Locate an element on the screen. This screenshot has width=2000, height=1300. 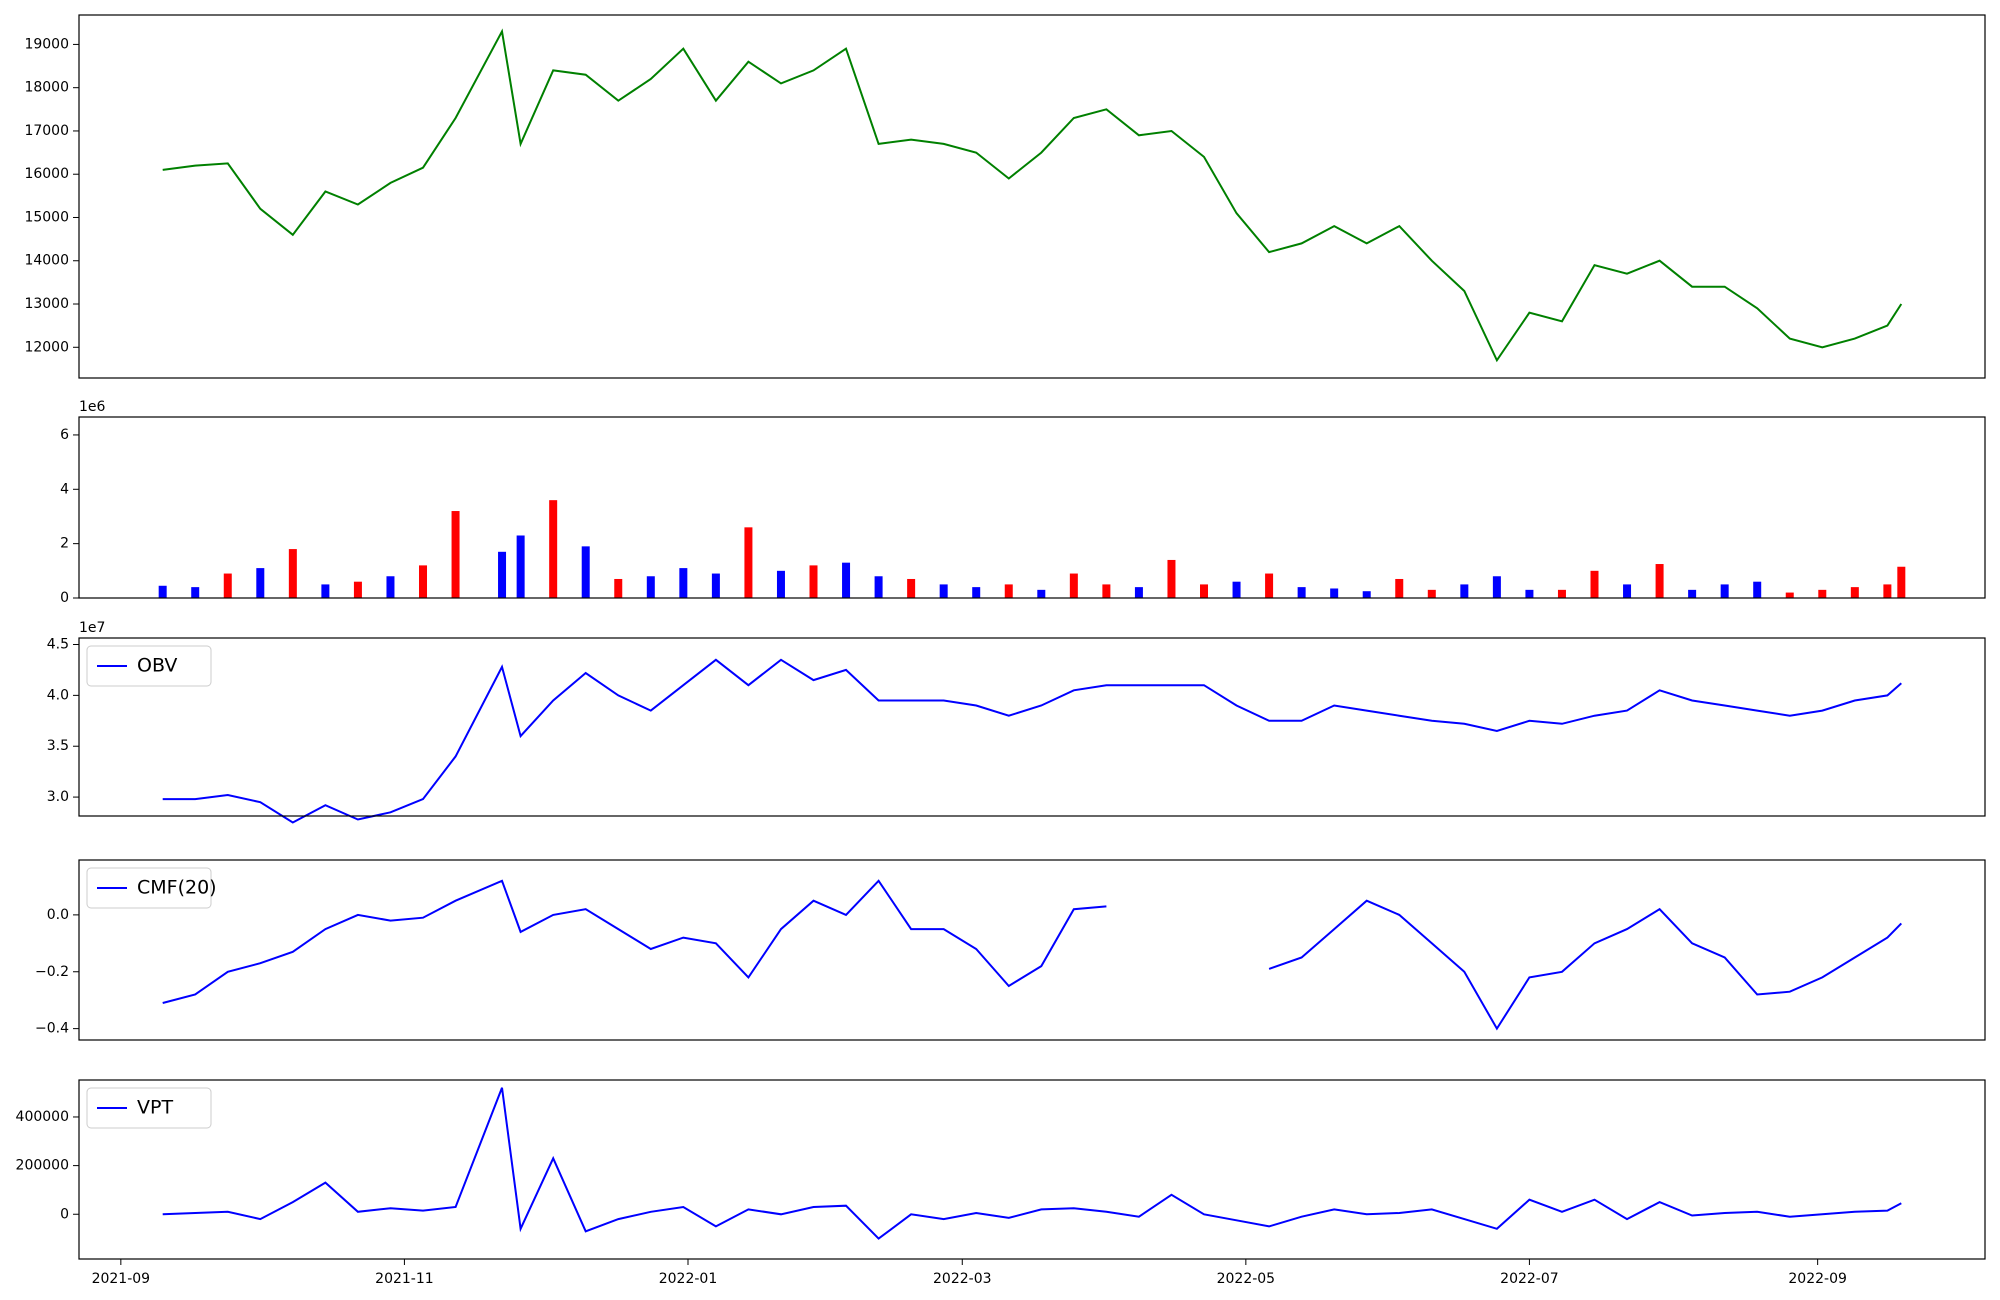
y-tick-label: 0 is located at coordinates (64, 598).